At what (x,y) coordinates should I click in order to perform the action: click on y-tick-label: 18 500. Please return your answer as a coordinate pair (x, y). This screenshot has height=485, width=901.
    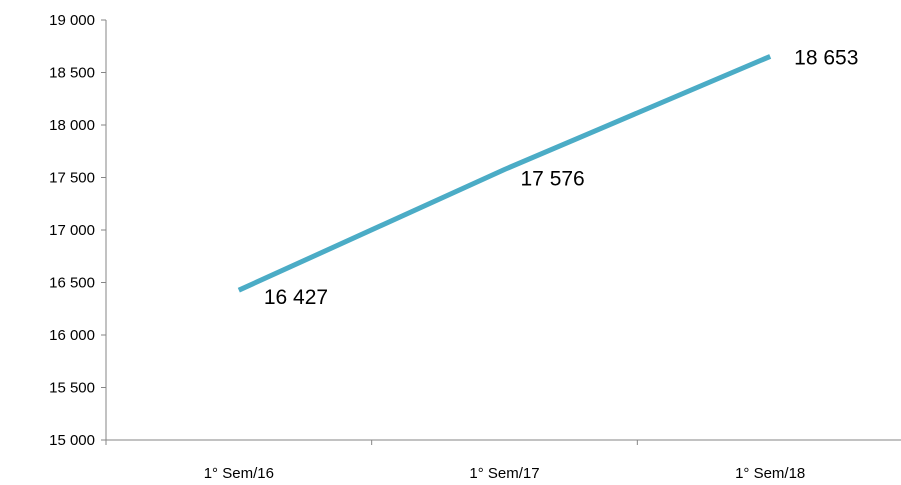
    Looking at the image, I should click on (72, 73).